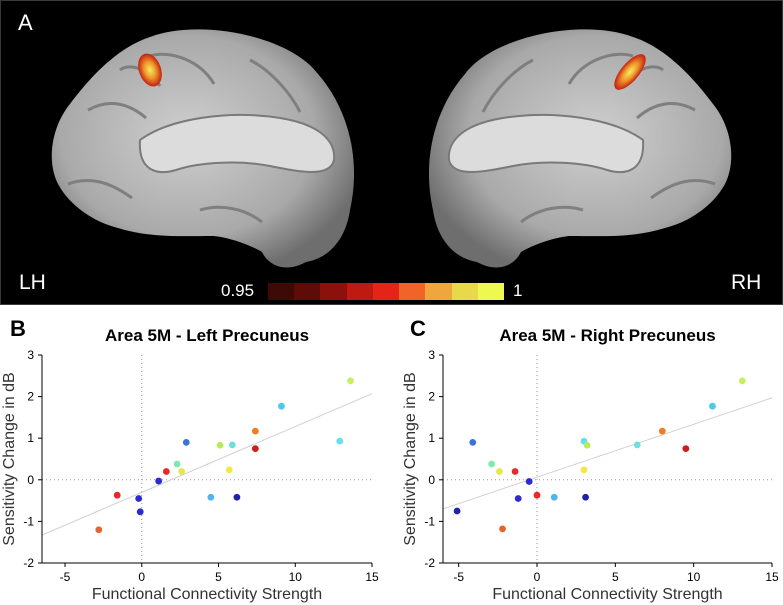  Describe the element at coordinates (746, 282) in the screenshot. I see `right-hemisphere-label: RH` at that location.